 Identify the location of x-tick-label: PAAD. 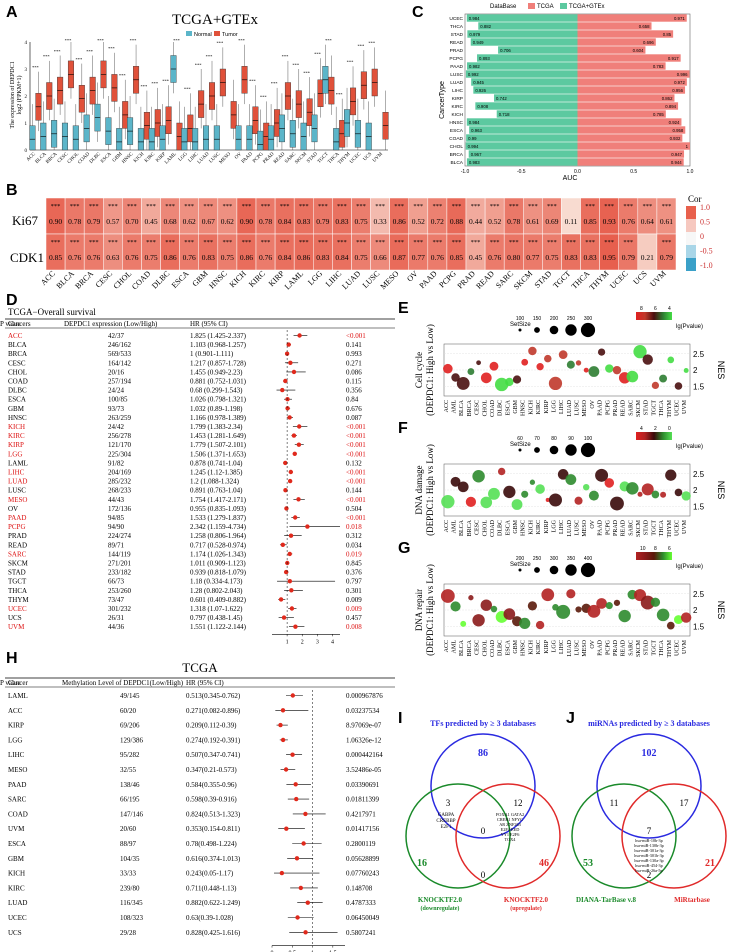
(247, 158).